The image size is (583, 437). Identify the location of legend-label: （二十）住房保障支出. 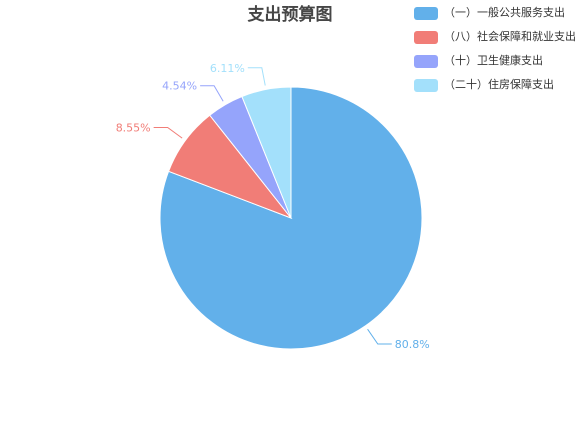
(499, 84).